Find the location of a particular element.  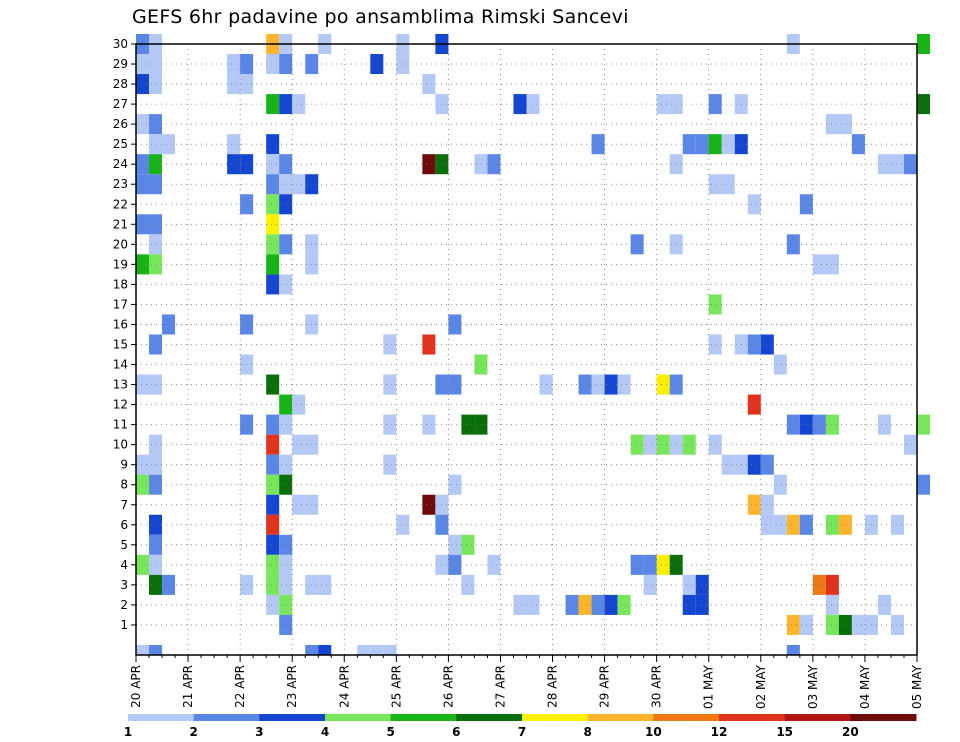

colorbar-label: 20 is located at coordinates (850, 732).